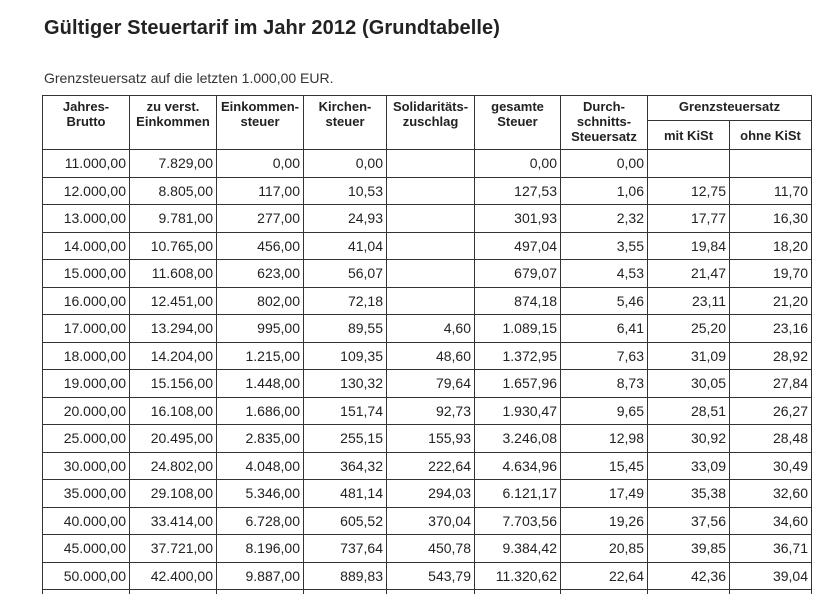 The height and width of the screenshot is (594, 832). I want to click on durchschnittssteuersatz-cell: 7,63, so click(604, 355).